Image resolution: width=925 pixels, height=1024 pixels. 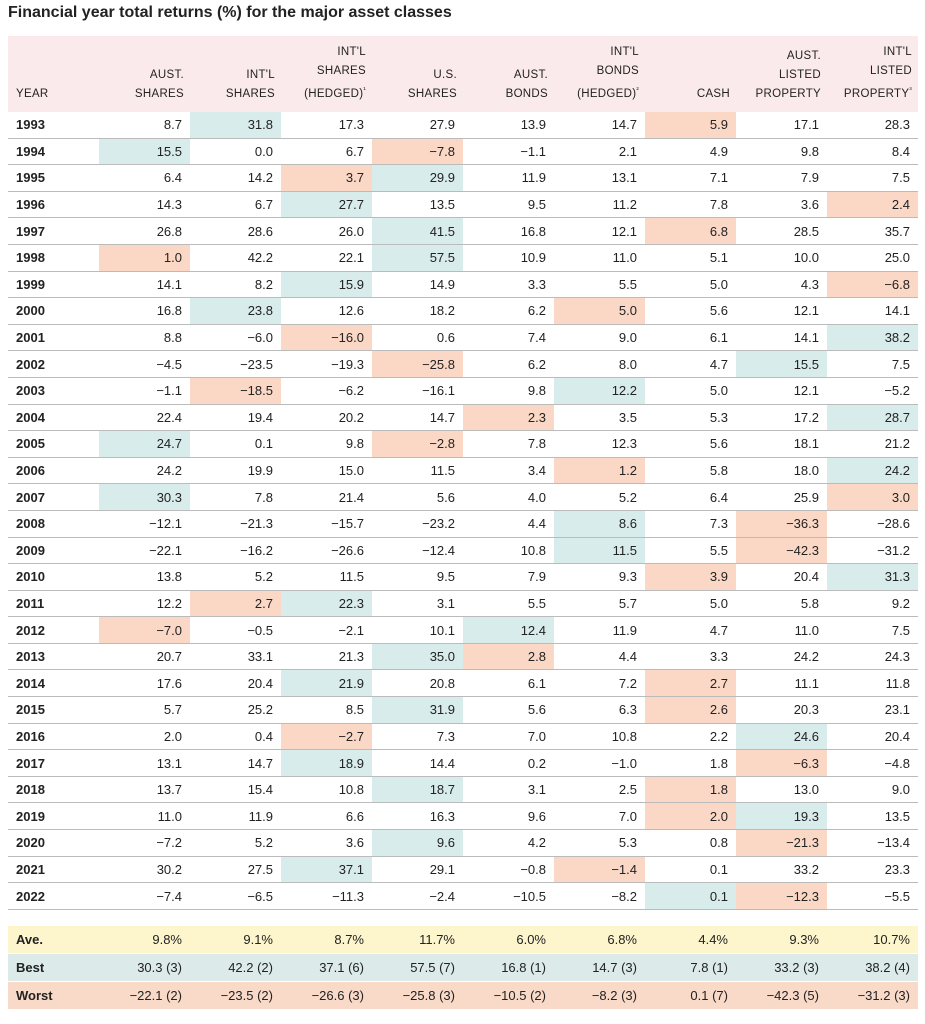 What do you see at coordinates (526, 94) in the screenshot?
I see `header-line: BONDS` at bounding box center [526, 94].